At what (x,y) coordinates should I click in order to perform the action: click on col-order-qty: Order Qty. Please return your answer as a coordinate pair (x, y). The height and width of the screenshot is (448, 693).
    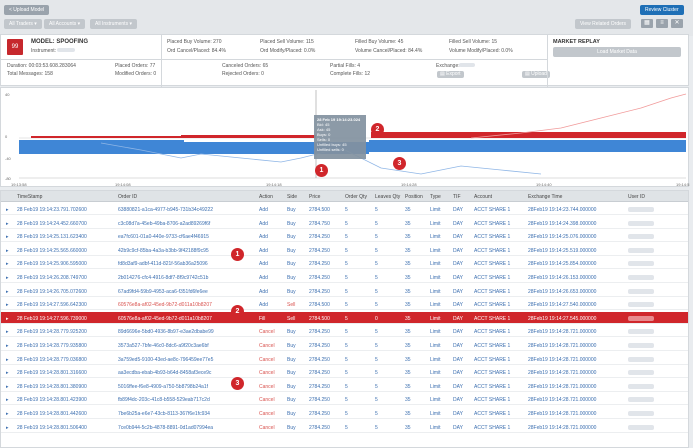
    Looking at the image, I should click on (356, 197).